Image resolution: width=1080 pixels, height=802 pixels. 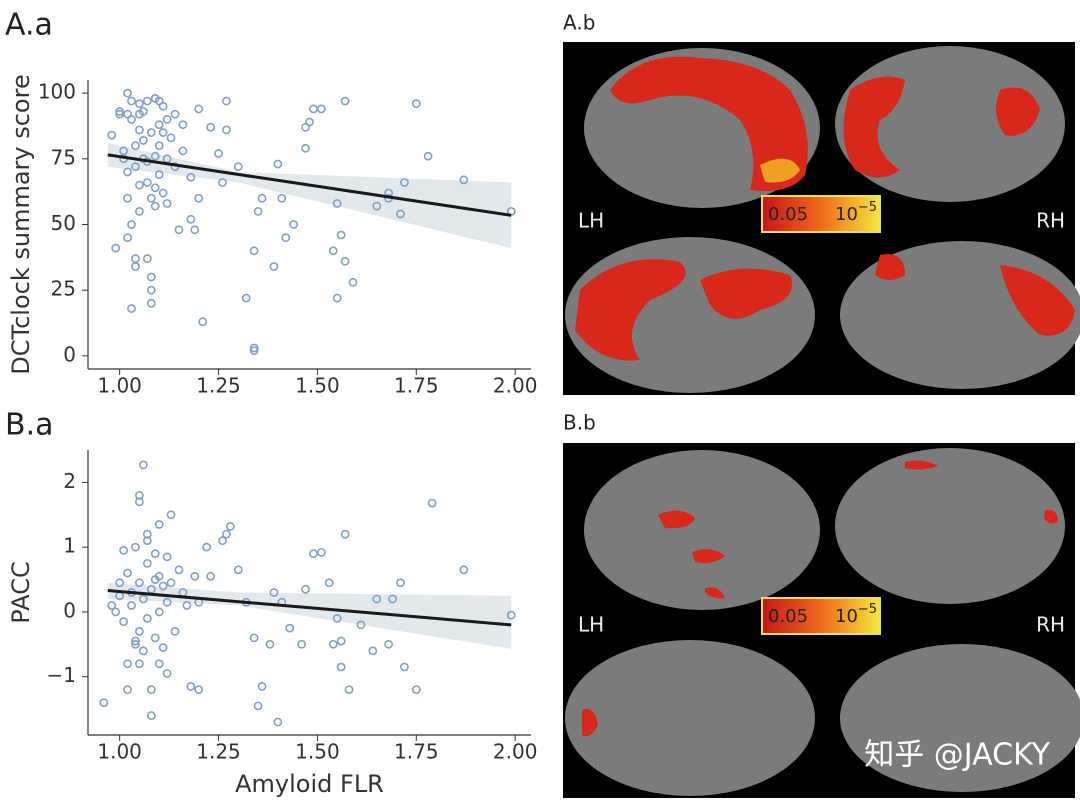 What do you see at coordinates (309, 185) in the screenshot?
I see `regression-line` at bounding box center [309, 185].